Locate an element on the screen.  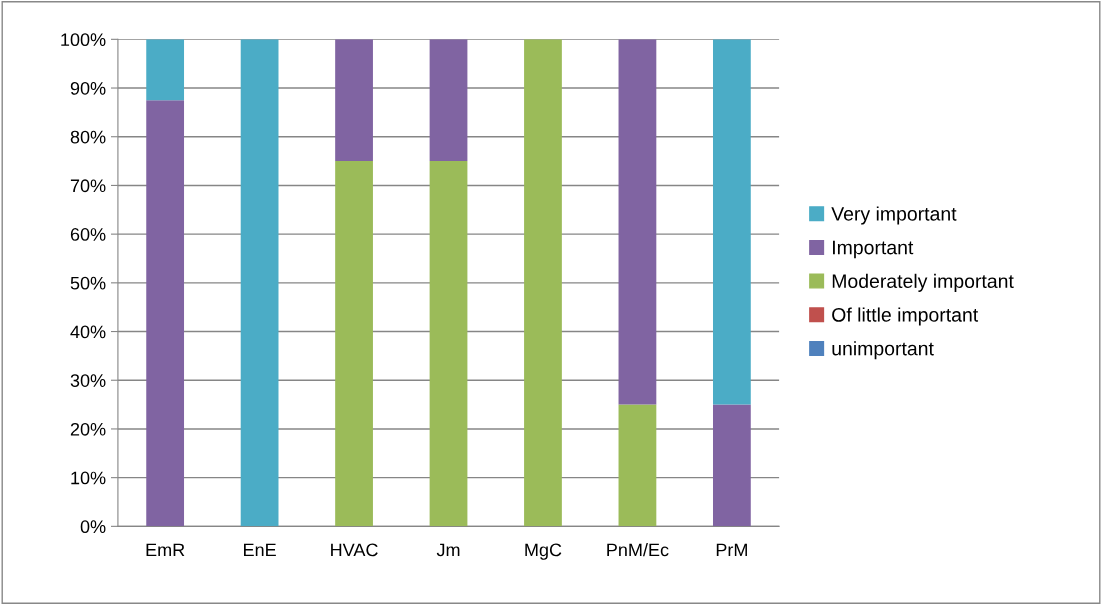
x-tick-label: EnE is located at coordinates (260, 550).